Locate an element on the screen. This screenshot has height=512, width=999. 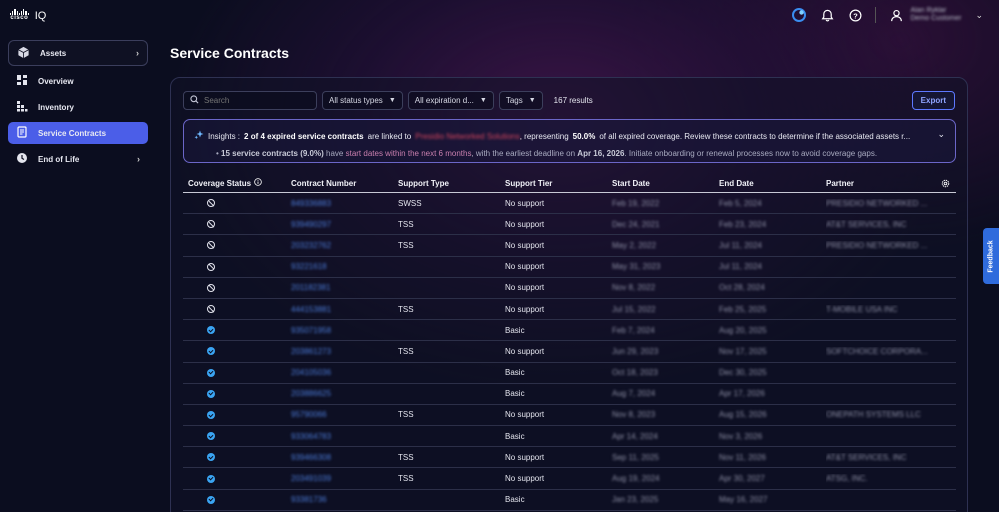
contract-number-link: 939490297 is located at coordinates (311, 224).